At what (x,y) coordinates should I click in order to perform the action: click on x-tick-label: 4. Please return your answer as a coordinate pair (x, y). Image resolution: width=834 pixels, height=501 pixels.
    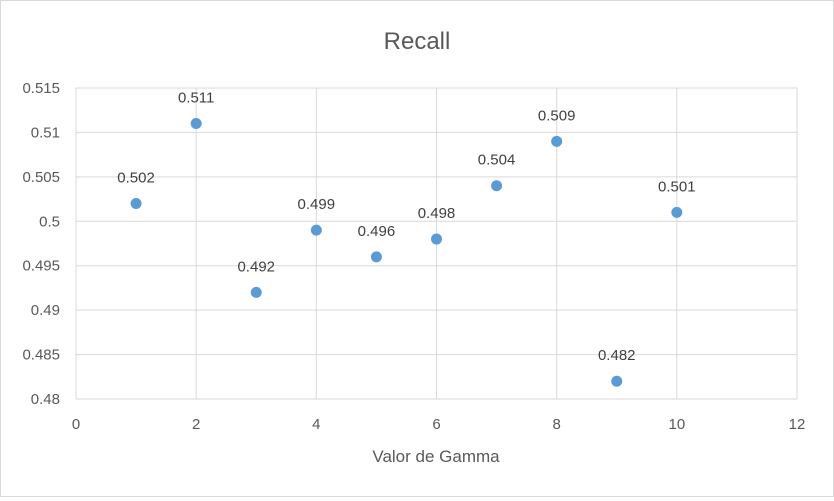
    Looking at the image, I should click on (316, 424).